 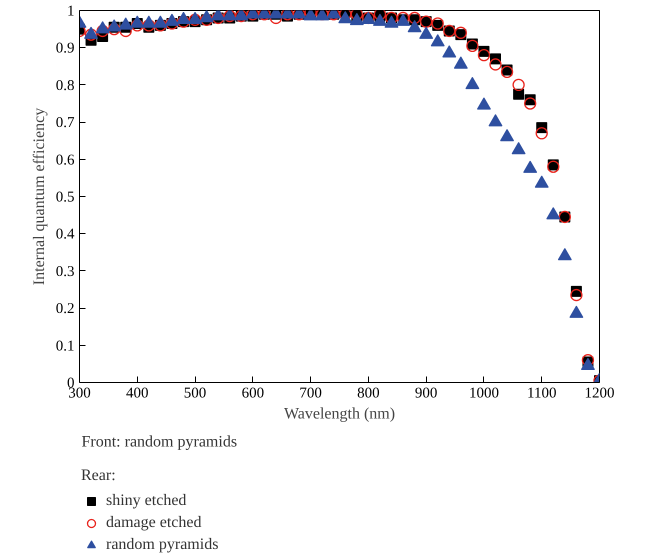 What do you see at coordinates (541, 394) in the screenshot?
I see `x-tick-label: 1100` at bounding box center [541, 394].